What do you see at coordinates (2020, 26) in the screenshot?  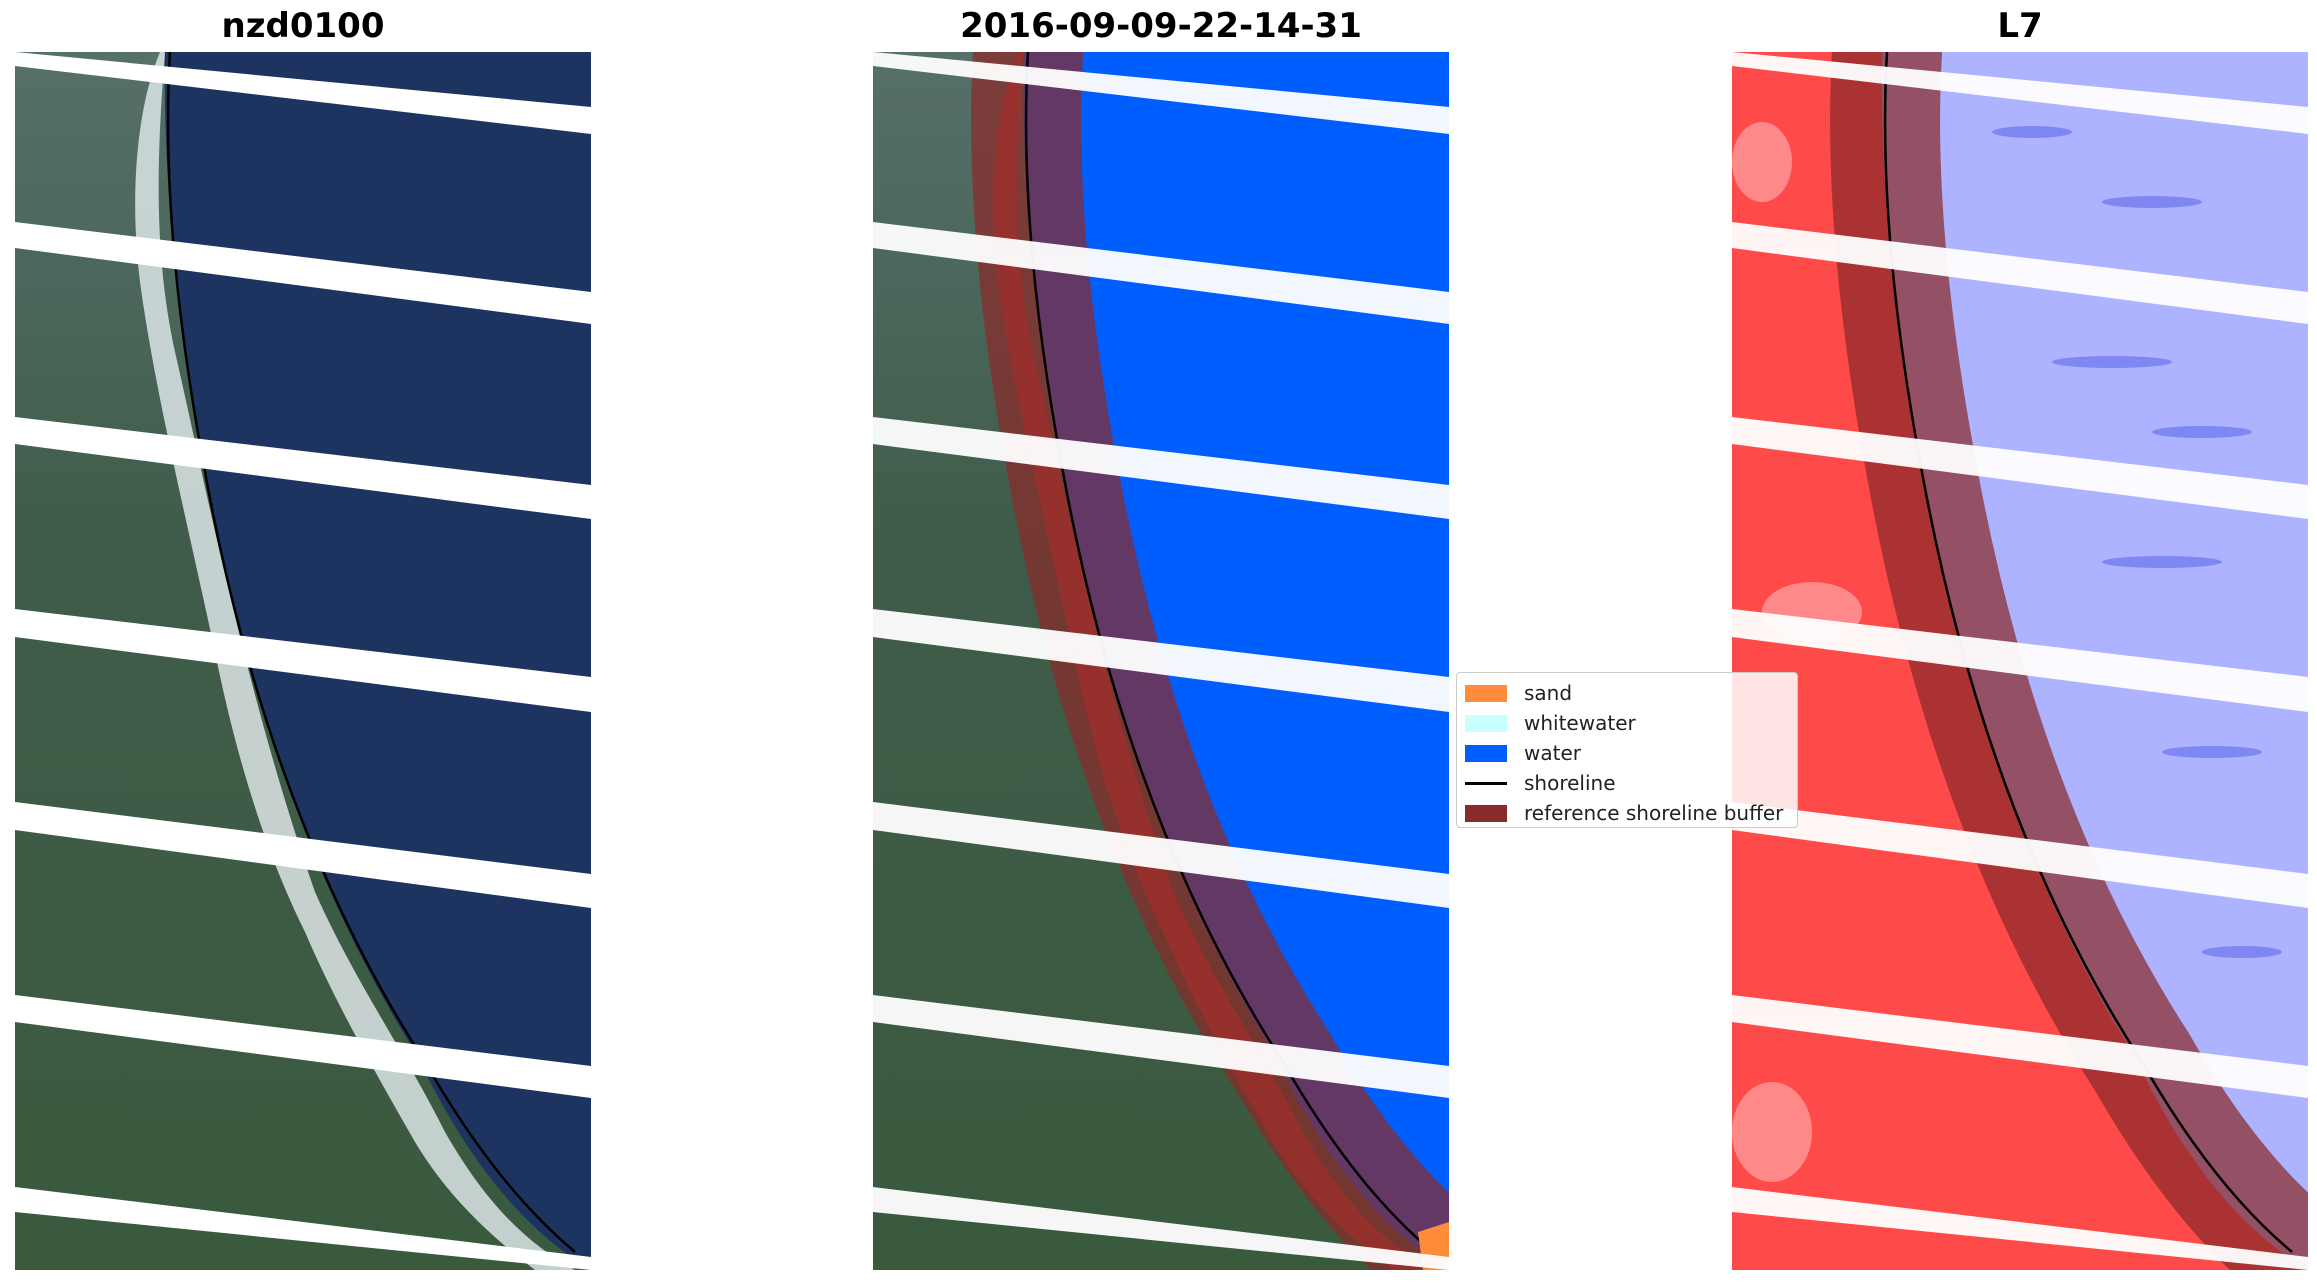 I see `panel-title-index: L7` at bounding box center [2020, 26].